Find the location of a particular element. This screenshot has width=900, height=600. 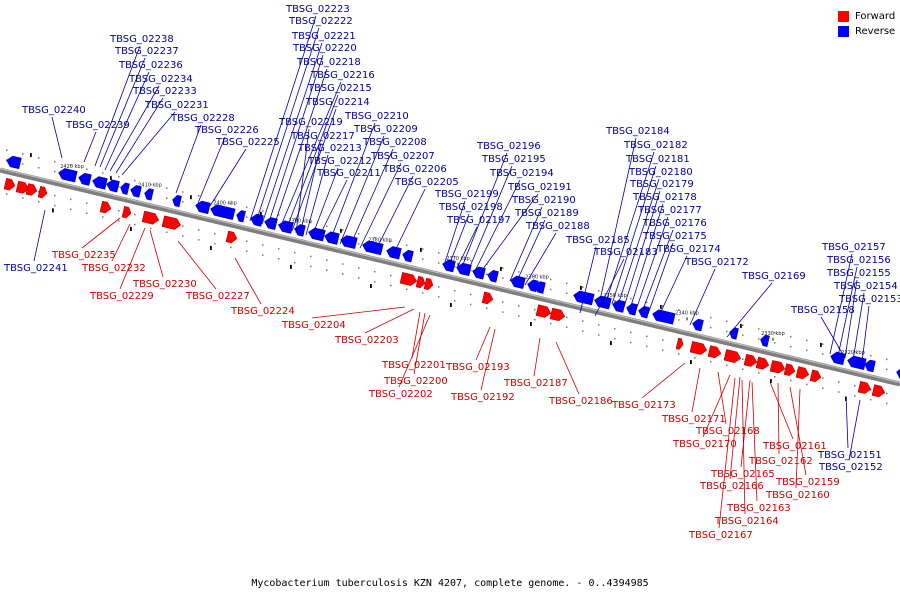

reverse-gene-label: TBSG_02211 is located at coordinates (348, 173).